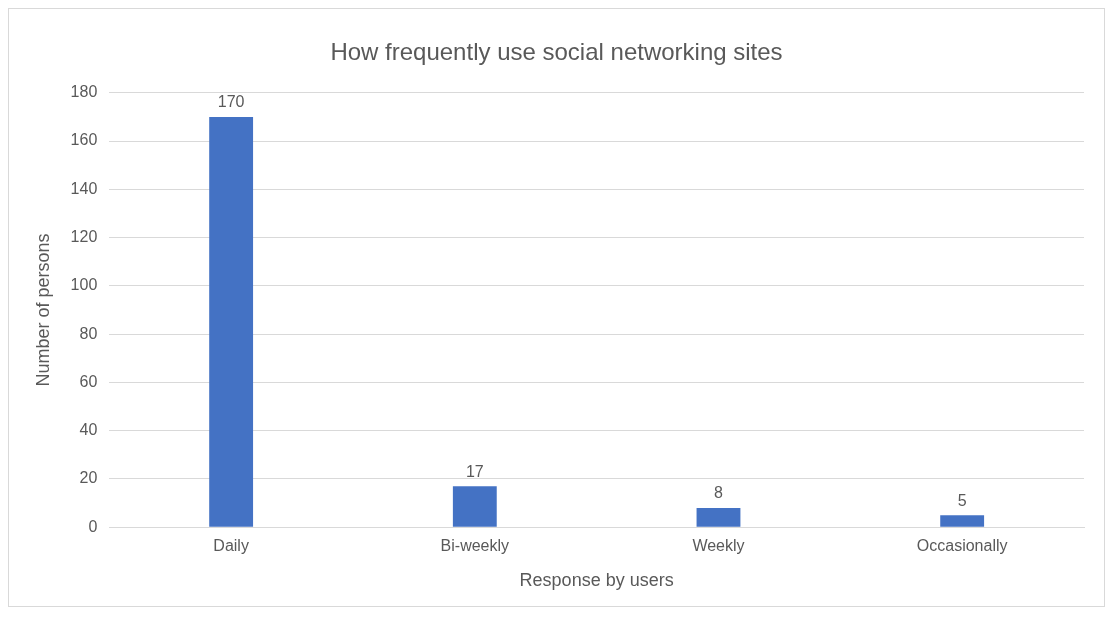 Image resolution: width=1115 pixels, height=617 pixels. Describe the element at coordinates (475, 546) in the screenshot. I see `x-tick-label: Bi-weekly` at that location.